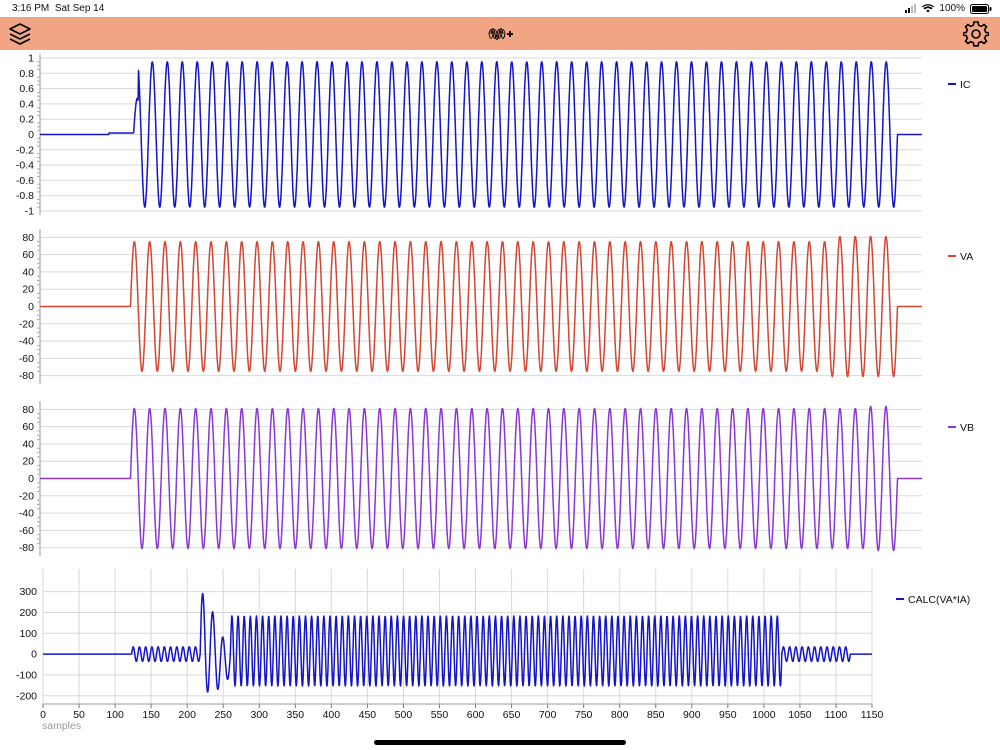 This screenshot has width=1000, height=750. I want to click on x-tick-label: 0, so click(43, 715).